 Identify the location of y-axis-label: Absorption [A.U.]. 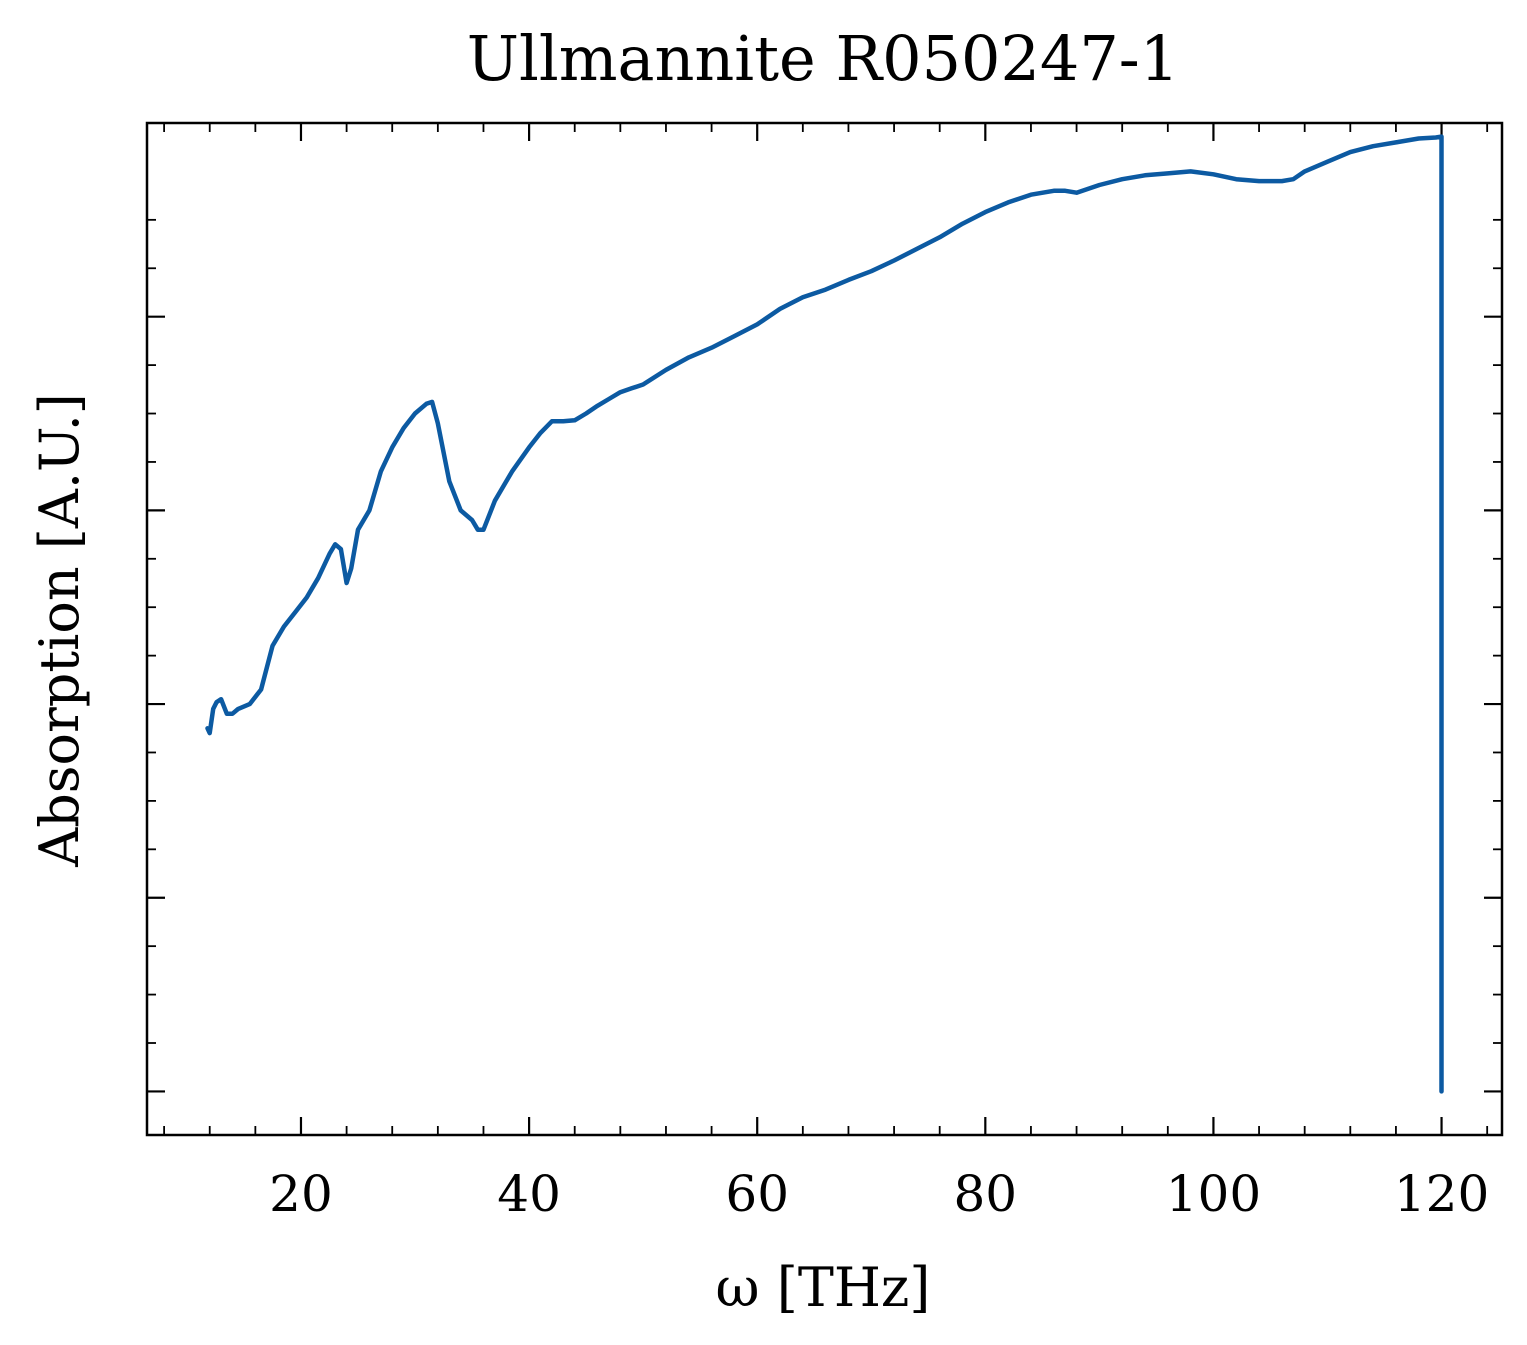
(59, 630).